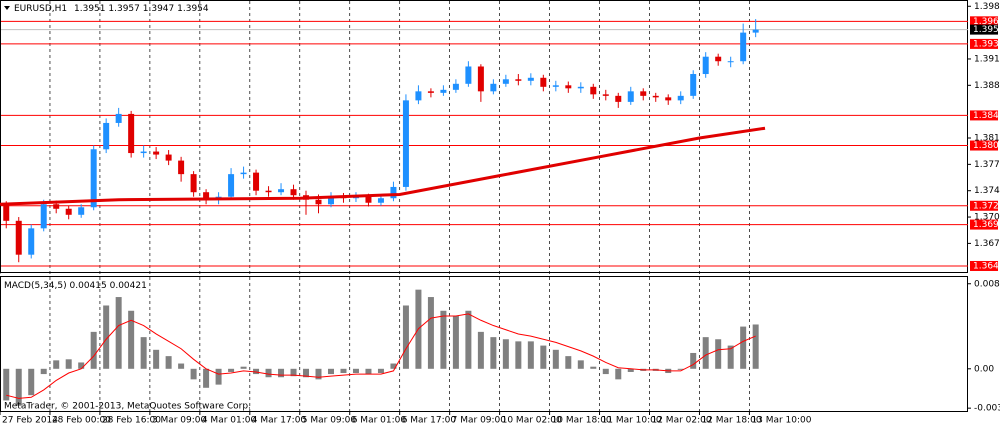 Image resolution: width=1000 pixels, height=426 pixels. Describe the element at coordinates (987, 7) in the screenshot. I see `y-tick-label: 1.3985` at that location.